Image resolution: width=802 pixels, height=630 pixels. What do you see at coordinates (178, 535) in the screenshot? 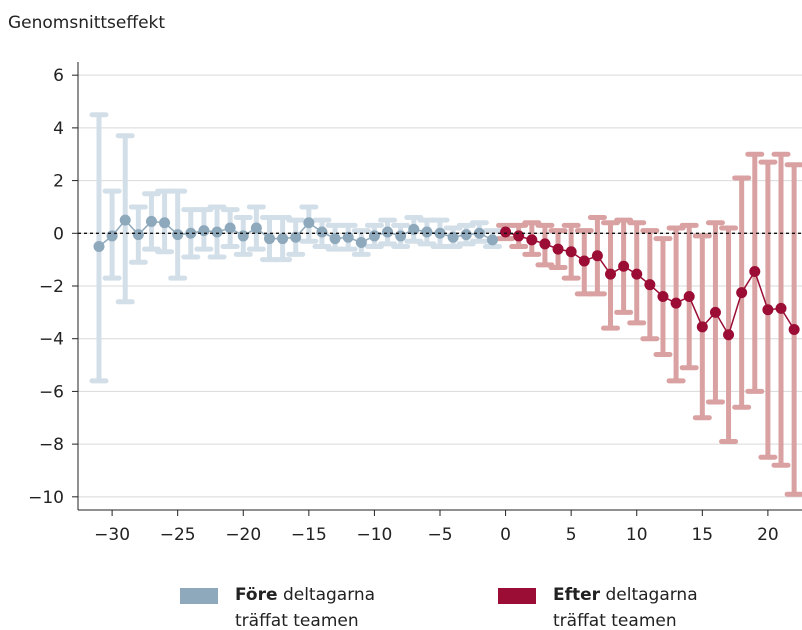
I see `x-tick-label: −25` at bounding box center [178, 535].